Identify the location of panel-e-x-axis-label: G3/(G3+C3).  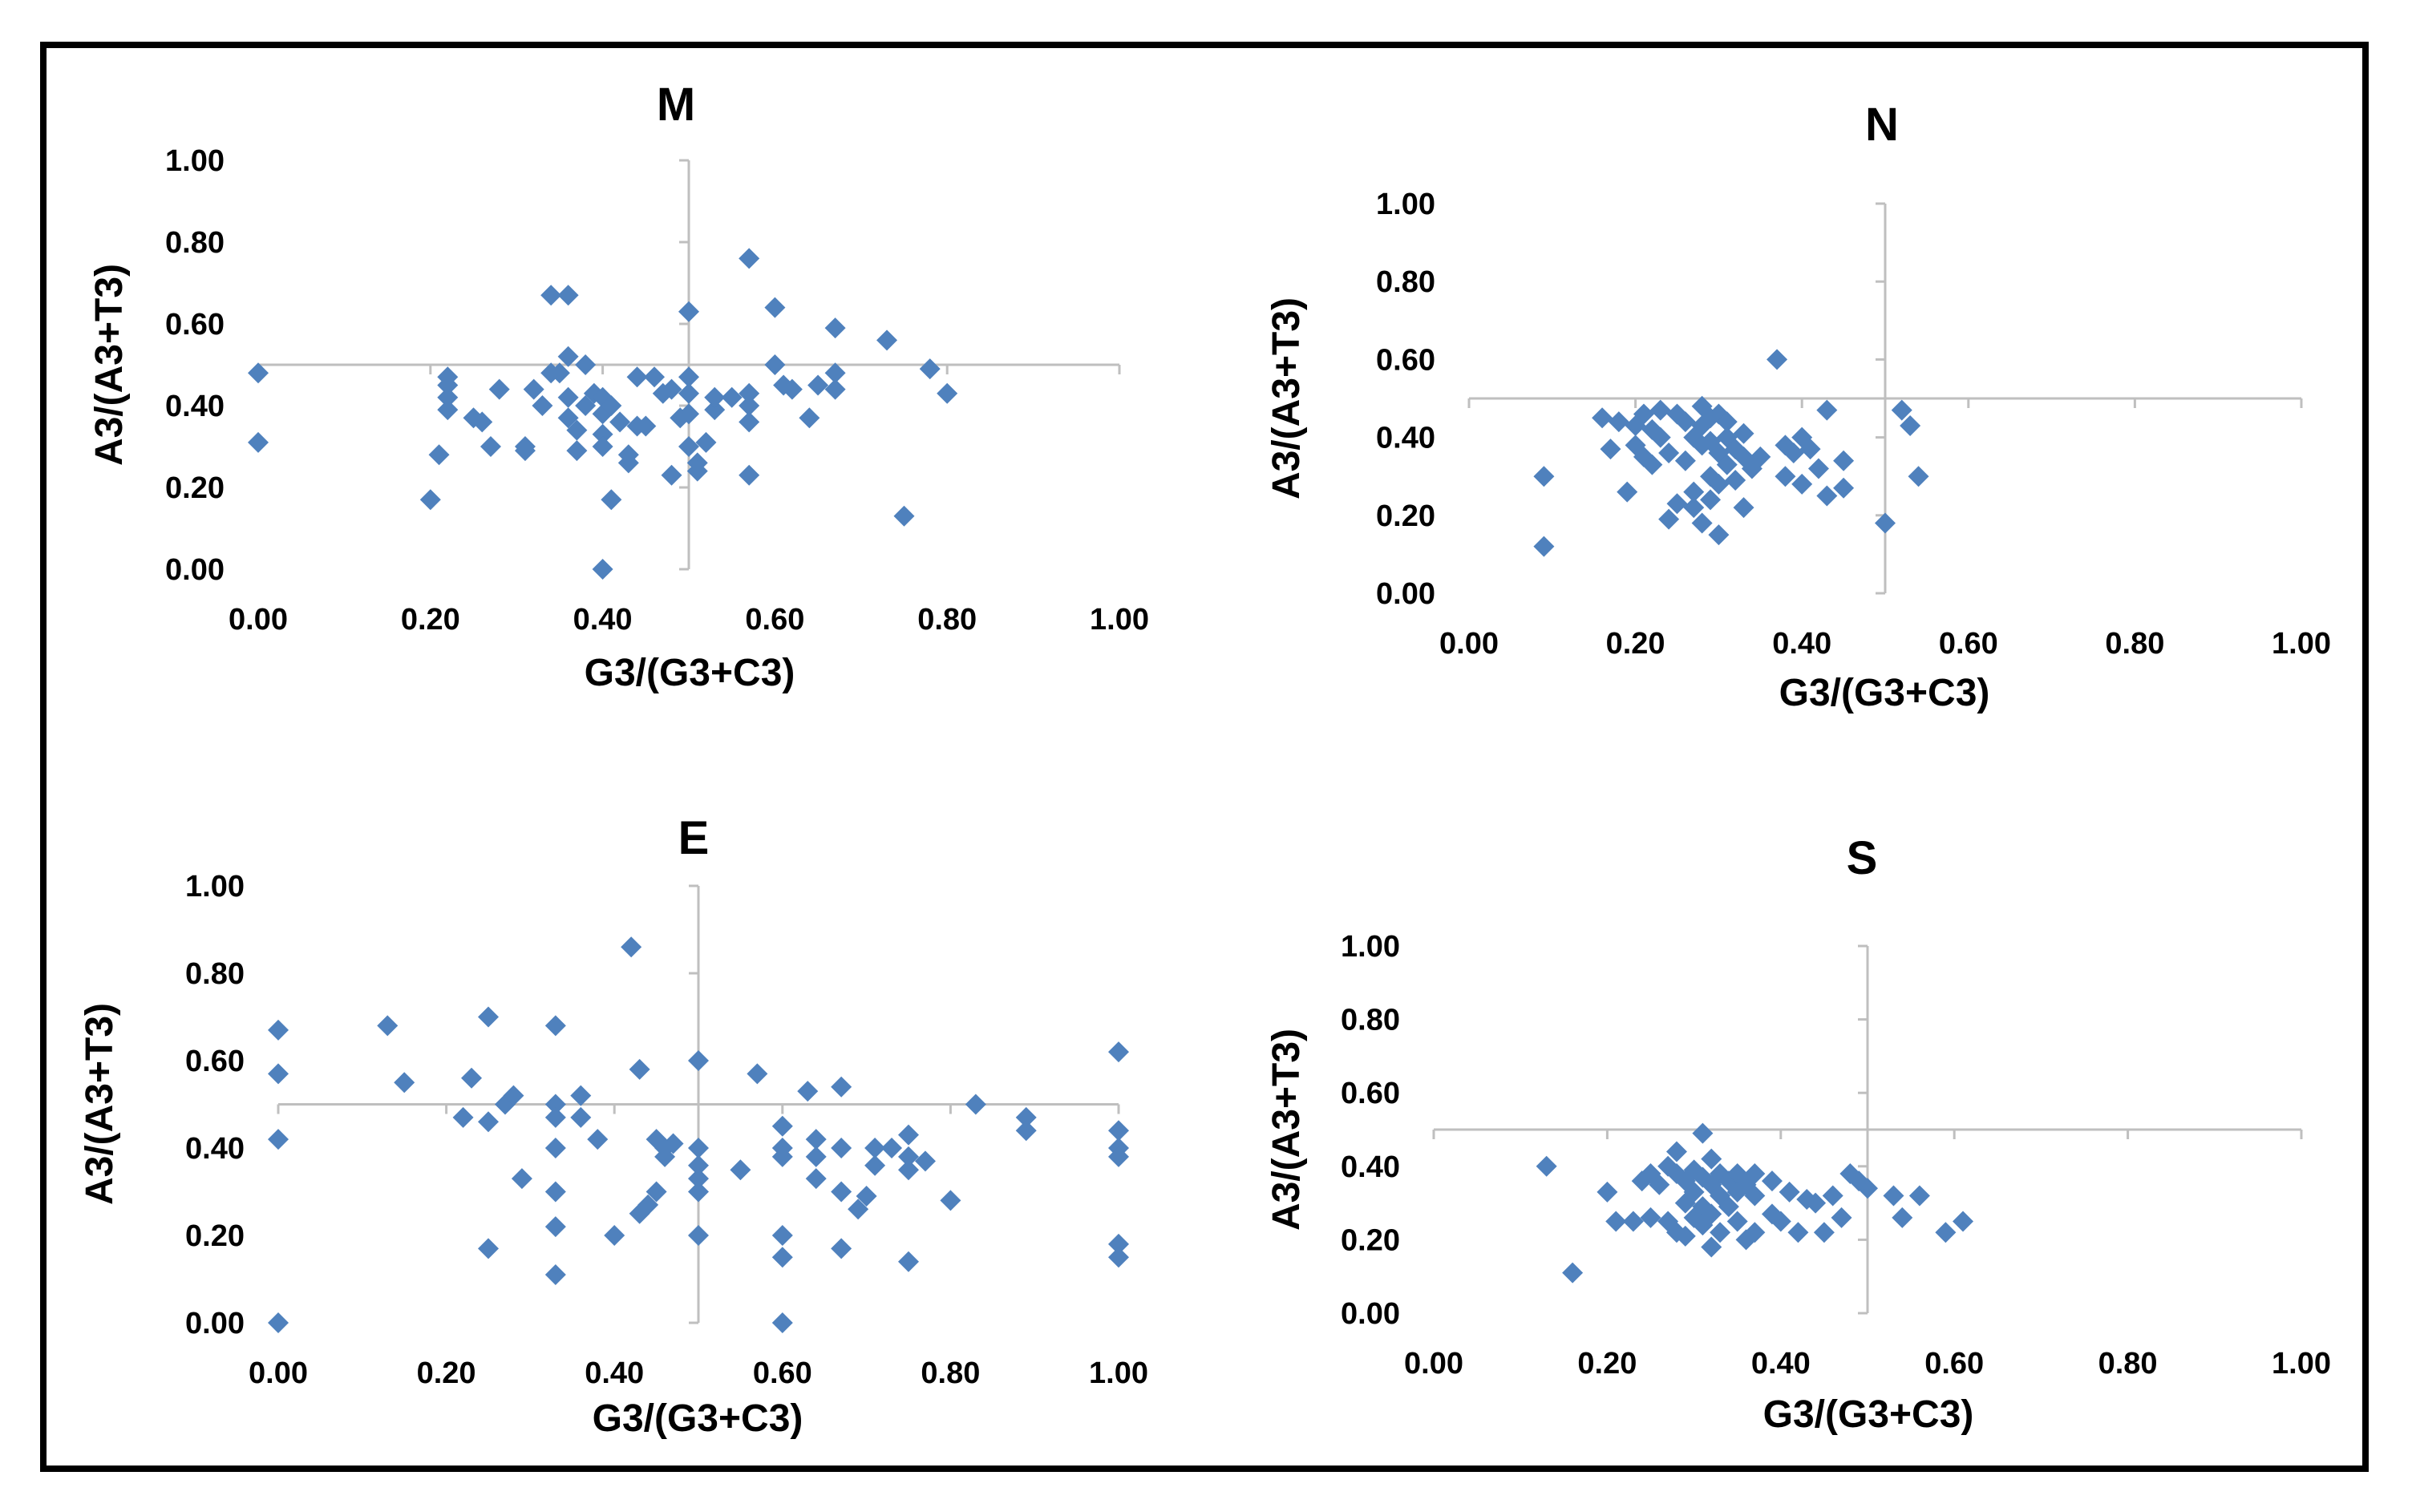
(698, 1418).